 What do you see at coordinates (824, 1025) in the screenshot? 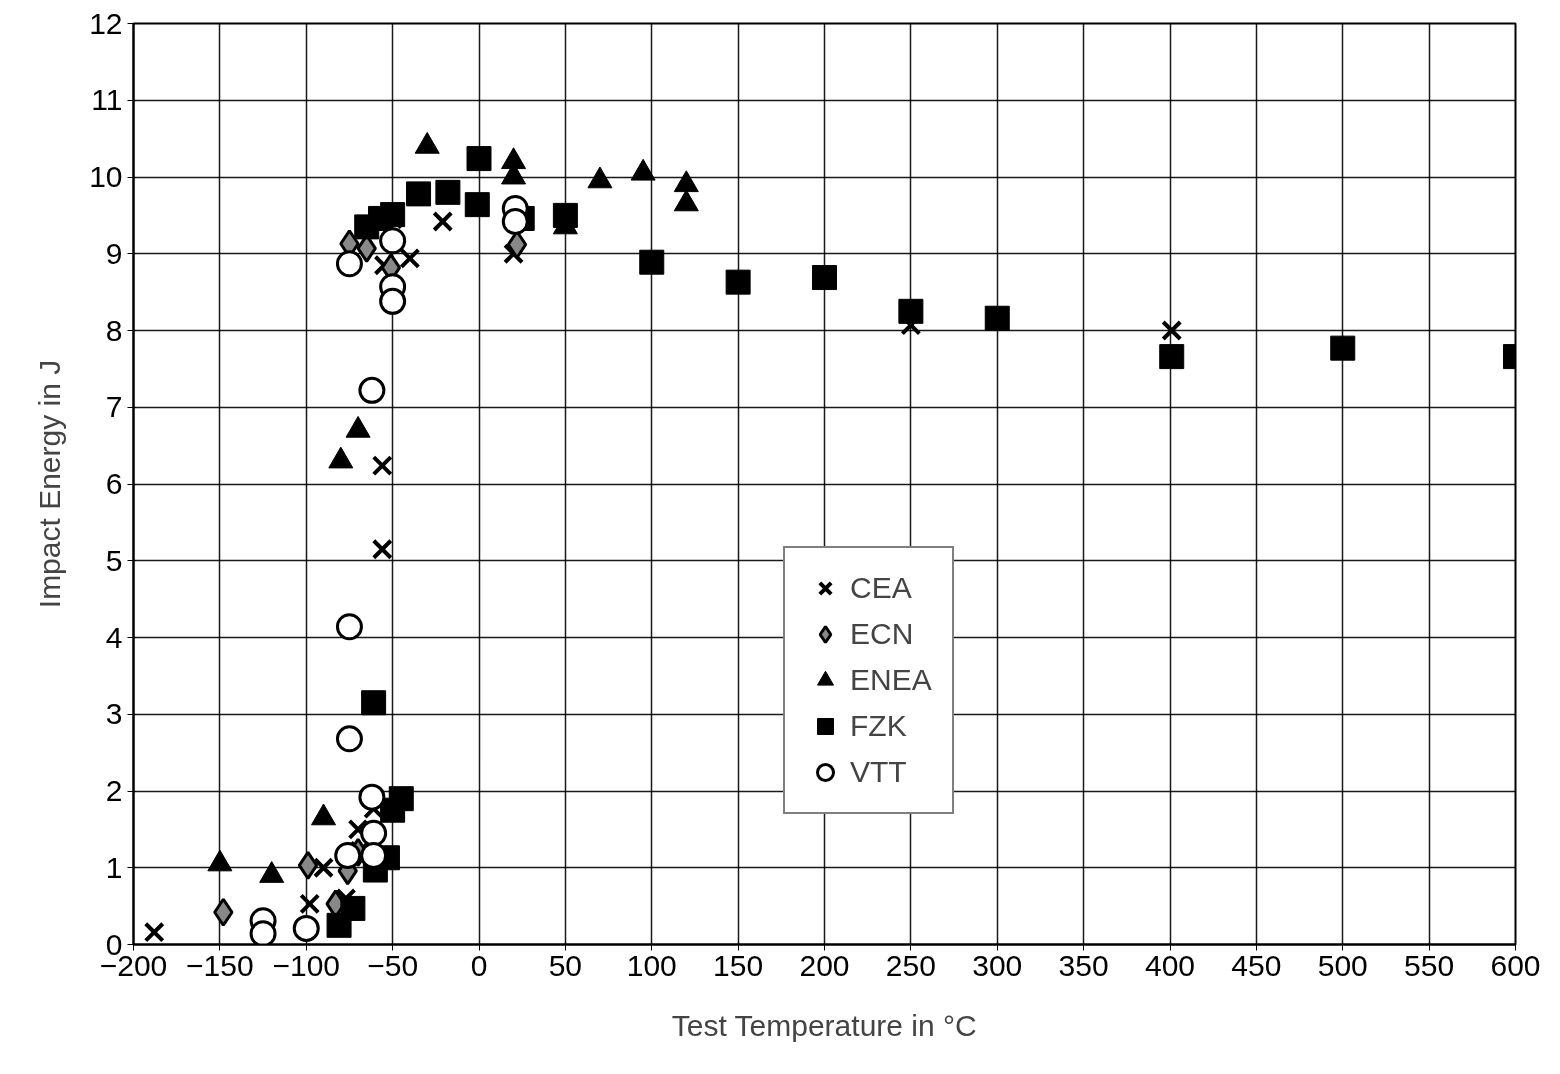
I see `x-axis-title: Test Temperature in °C` at bounding box center [824, 1025].